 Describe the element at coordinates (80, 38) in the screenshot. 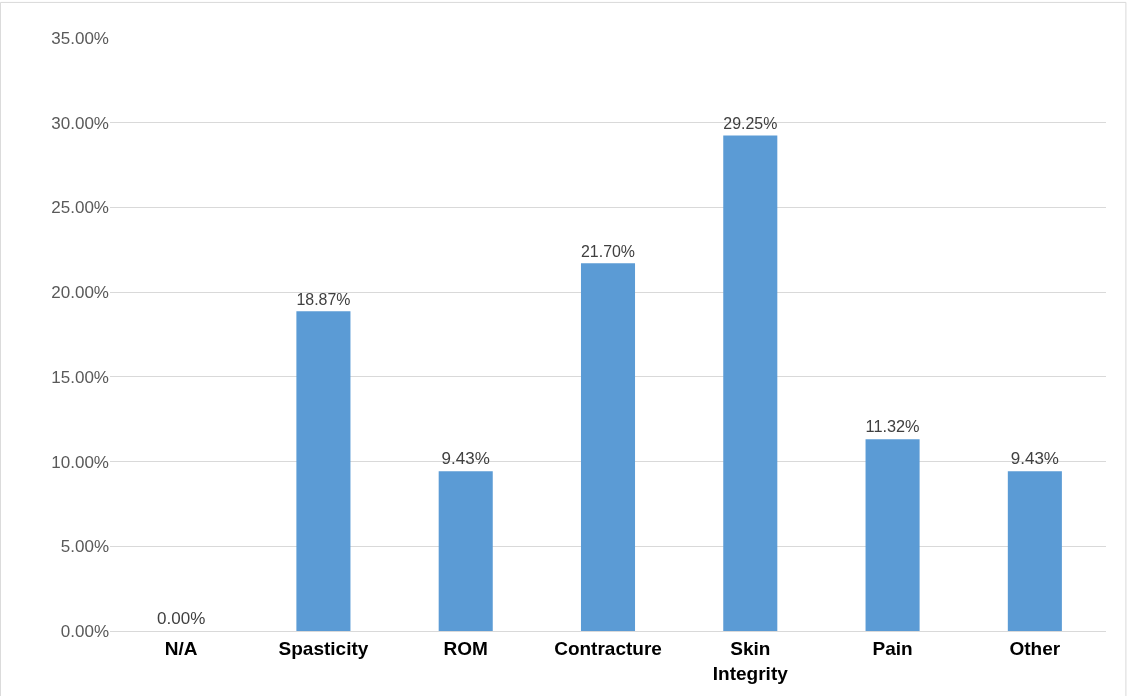

I see `y-tick-label: 35.00%` at that location.